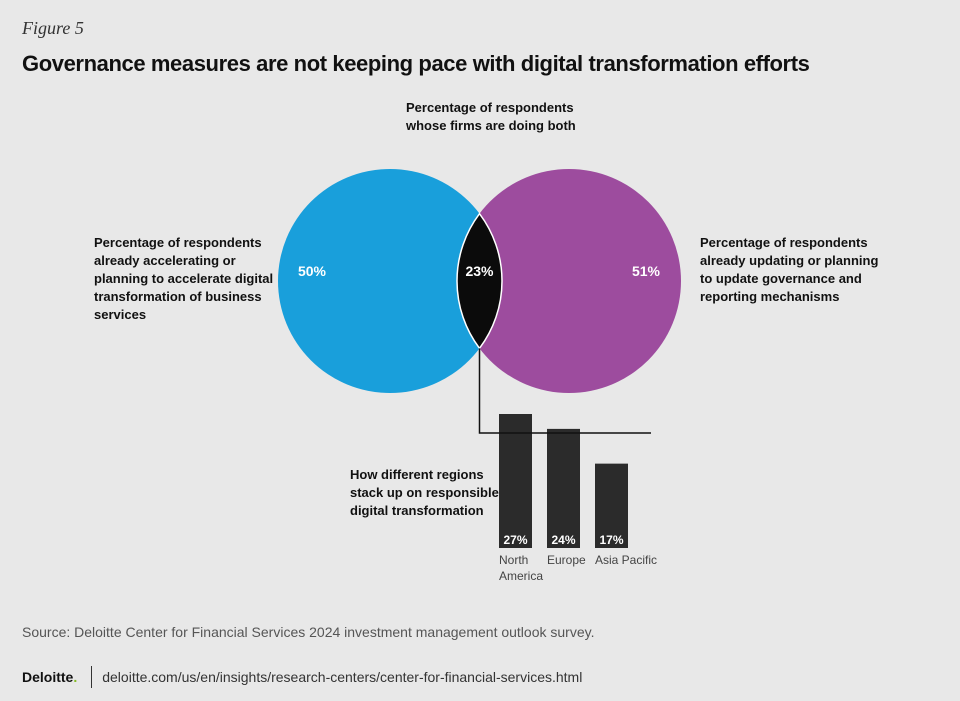 The width and height of the screenshot is (960, 701). I want to click on bar-title-line: stack up on responsible, so click(424, 492).